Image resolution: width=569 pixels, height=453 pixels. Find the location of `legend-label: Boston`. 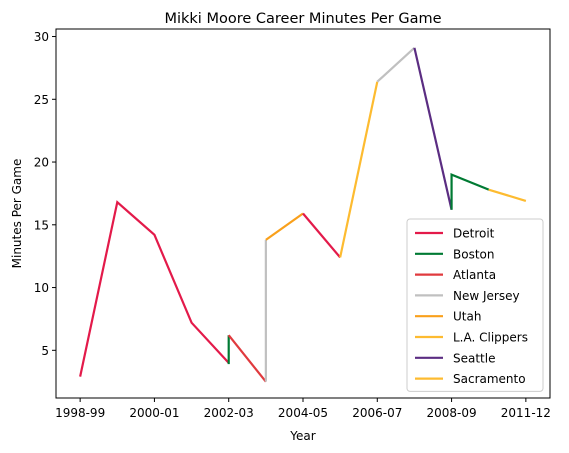

legend-label: Boston is located at coordinates (473, 254).